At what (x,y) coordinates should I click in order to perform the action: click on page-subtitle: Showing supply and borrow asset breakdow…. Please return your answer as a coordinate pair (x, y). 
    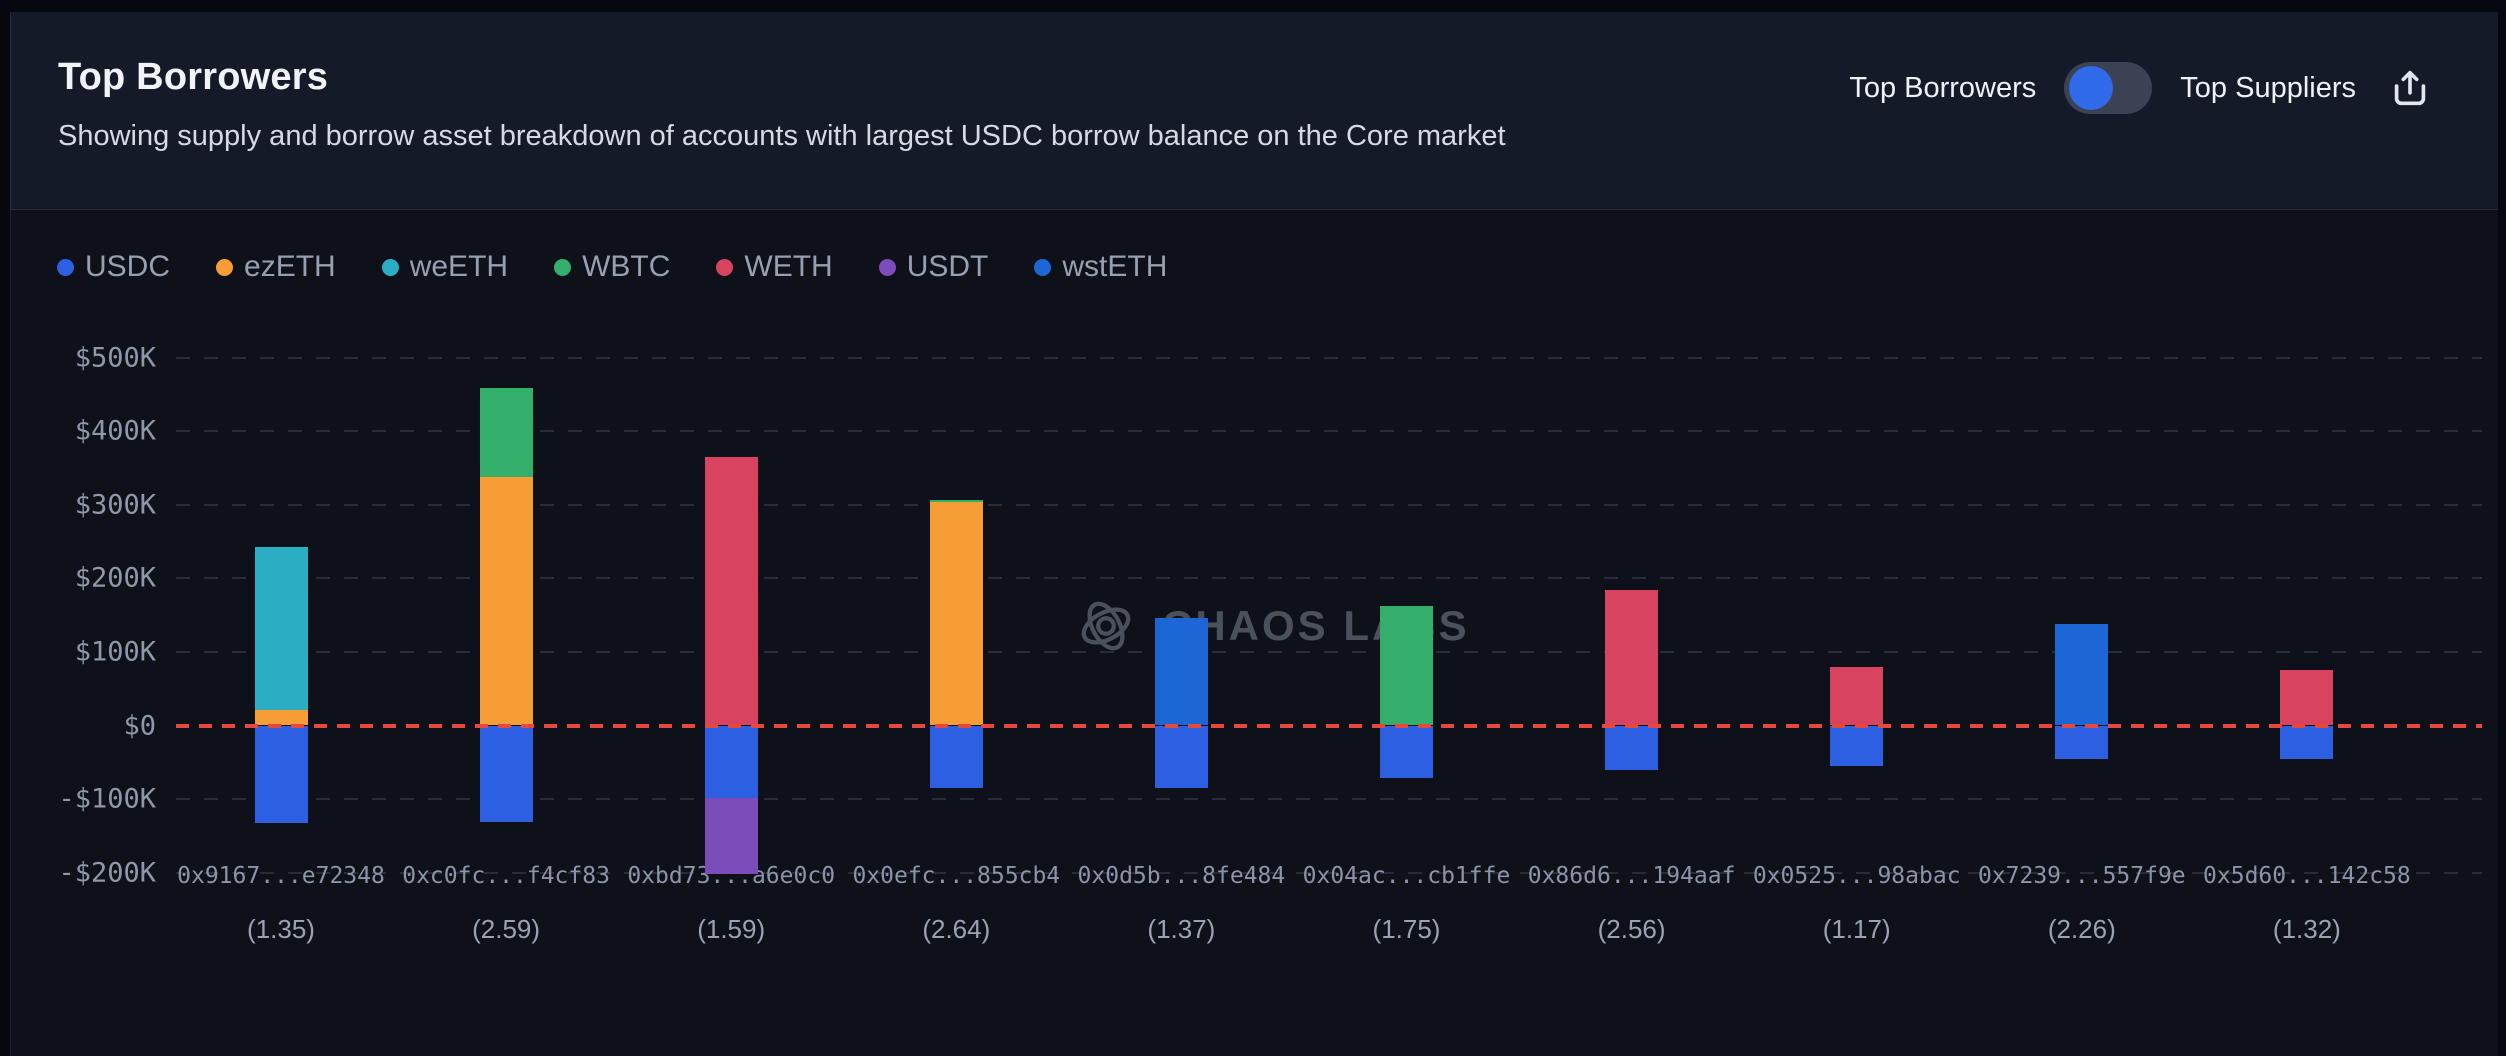
    Looking at the image, I should click on (782, 136).